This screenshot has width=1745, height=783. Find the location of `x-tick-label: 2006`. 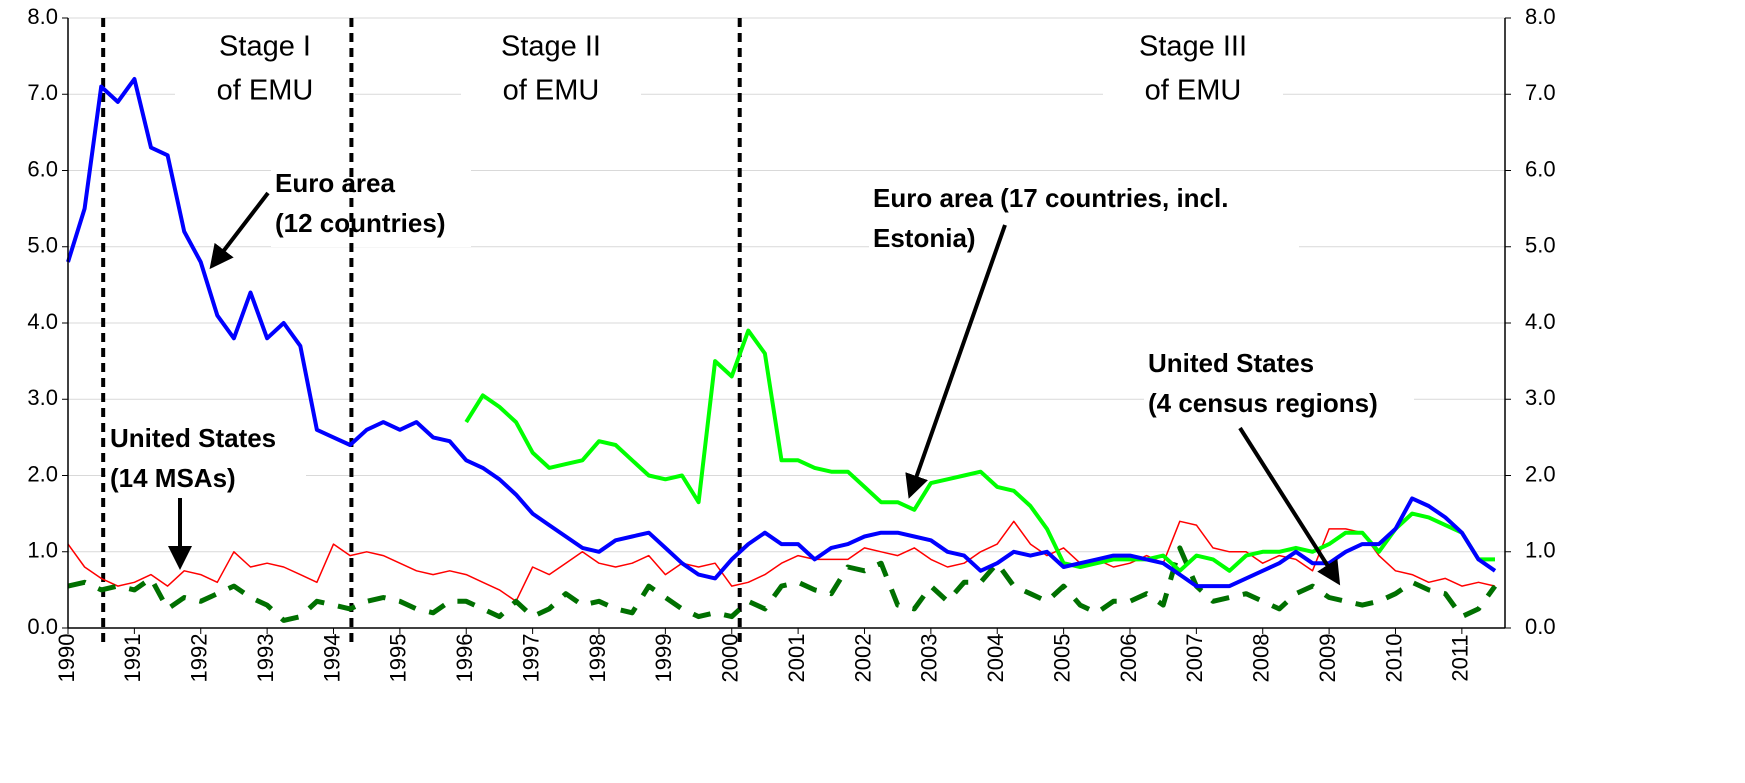

x-tick-label: 2006 is located at coordinates (1128, 658).